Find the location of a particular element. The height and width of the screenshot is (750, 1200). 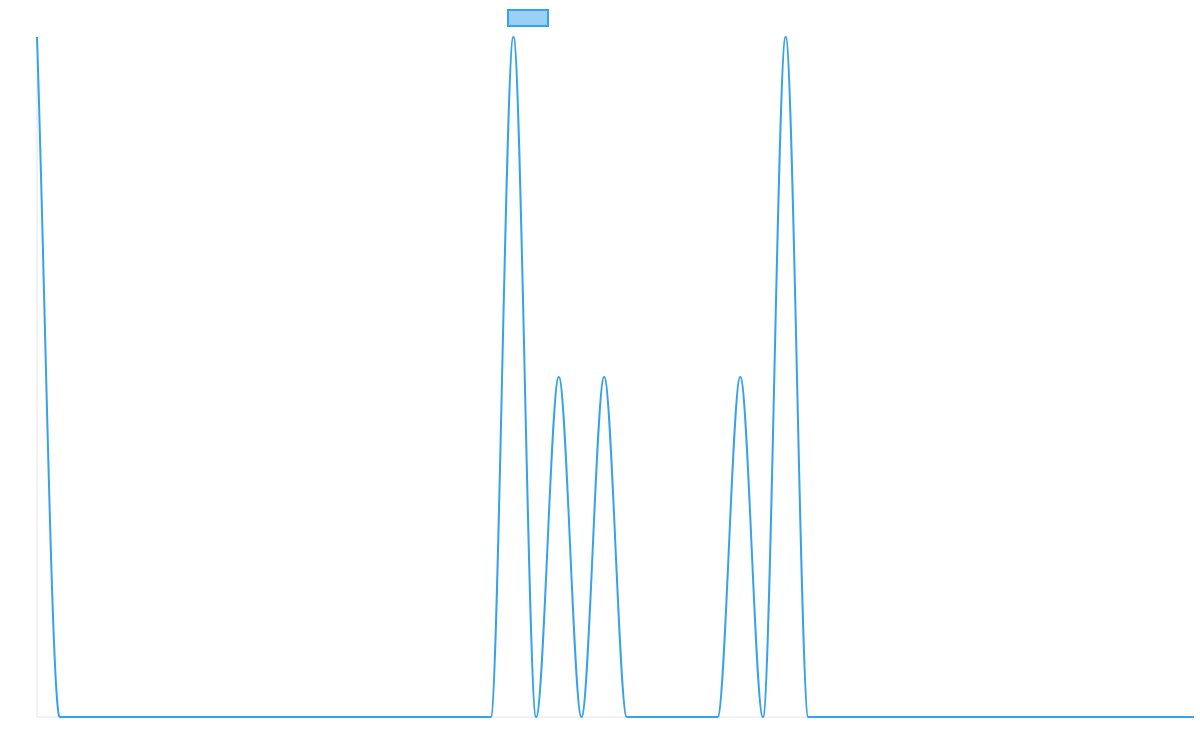

legend-swatch is located at coordinates (528, 18).